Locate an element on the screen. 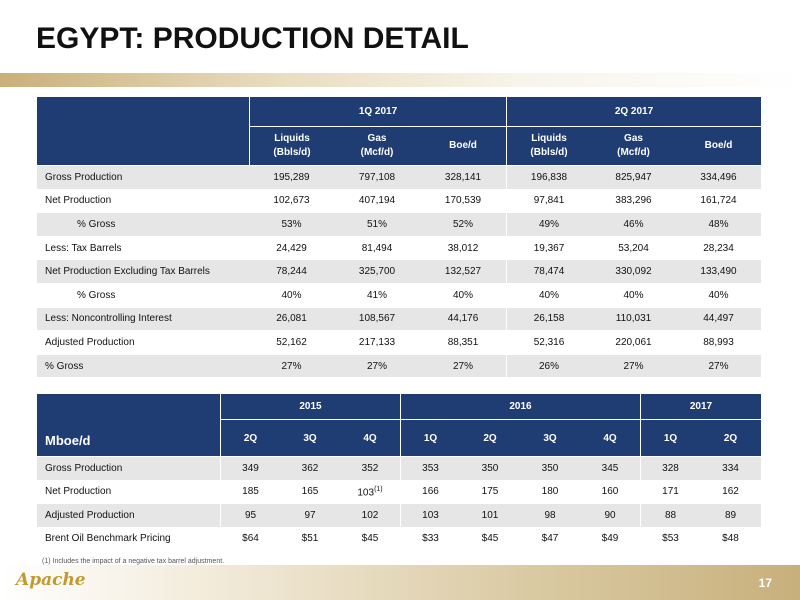 This screenshot has width=800, height=600. table-cell: 88 is located at coordinates (670, 515).